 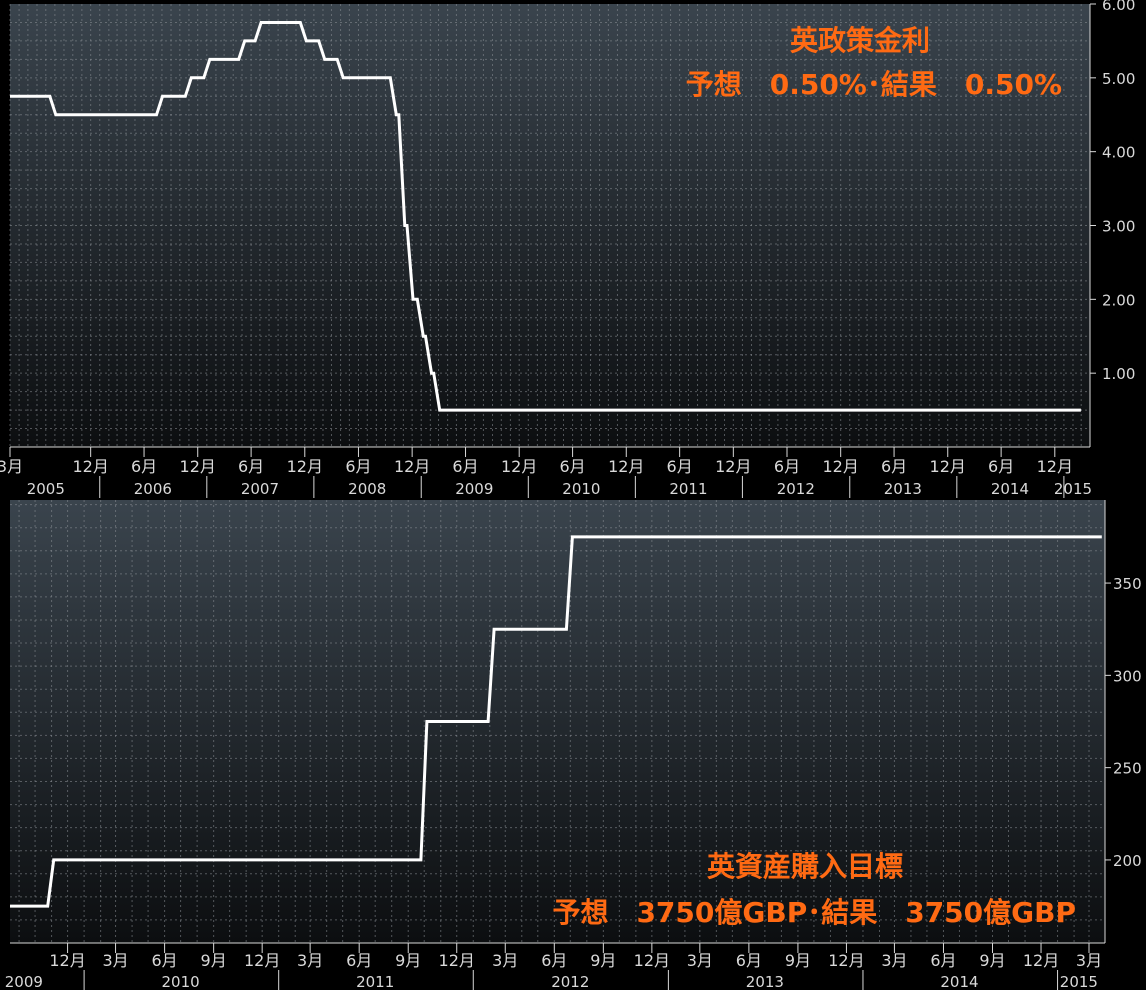 What do you see at coordinates (11, 466) in the screenshot?
I see `policy-rate-month-label: 3月` at bounding box center [11, 466].